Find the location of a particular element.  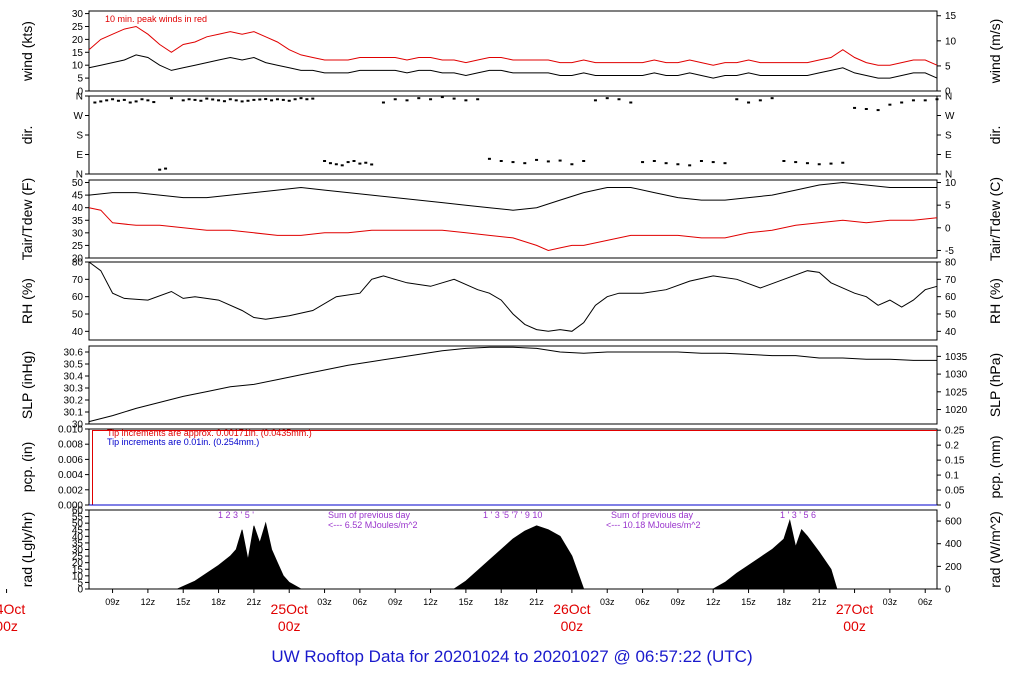

x-tick-label: 18z is located at coordinates (218, 602).